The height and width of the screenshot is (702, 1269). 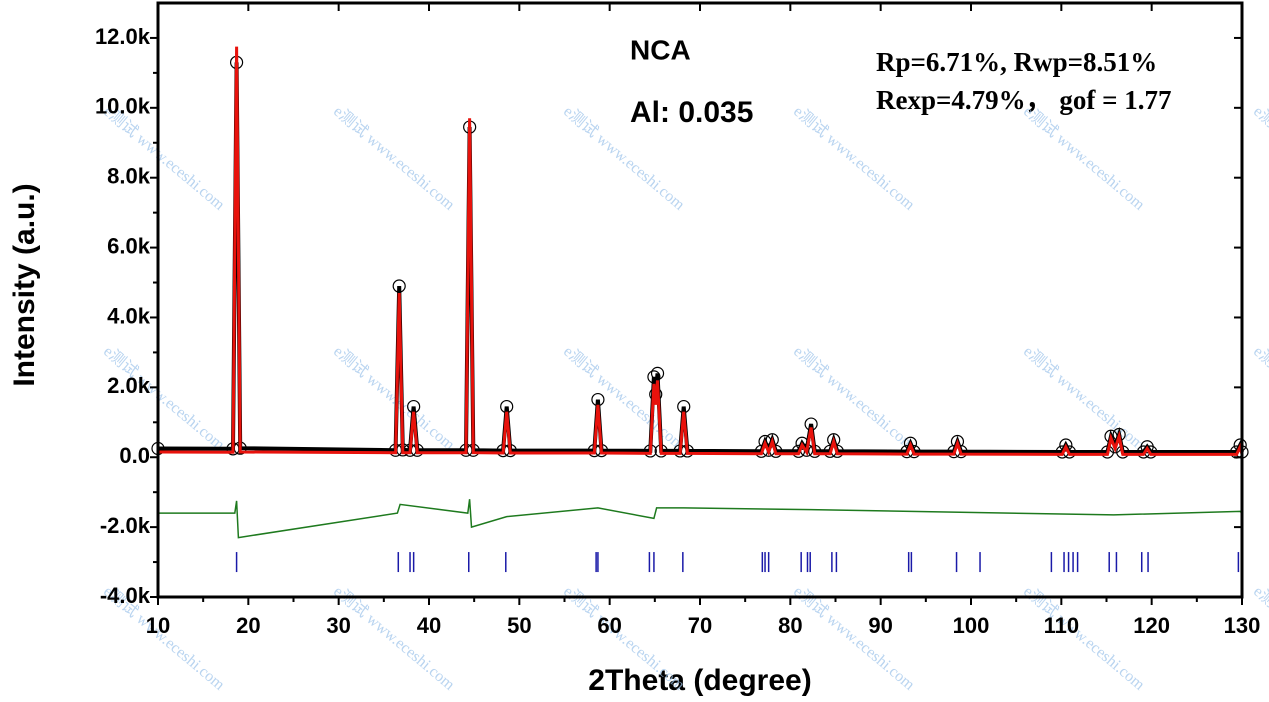 I want to click on x-tick-label: 50, so click(x=519, y=625).